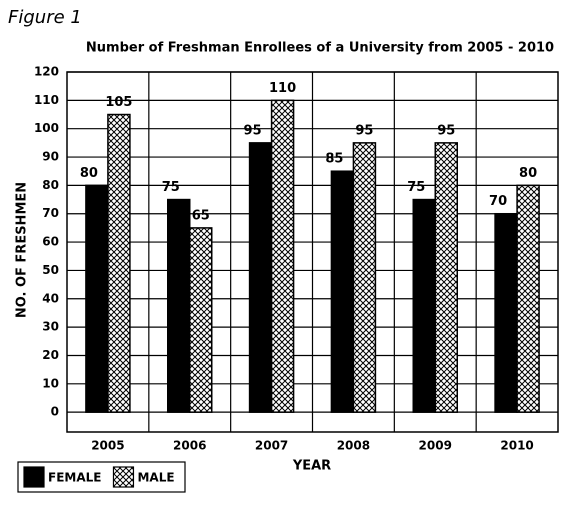 Image resolution: width=575 pixels, height=505 pixels. I want to click on figure-label: Figure 1, so click(45, 17).